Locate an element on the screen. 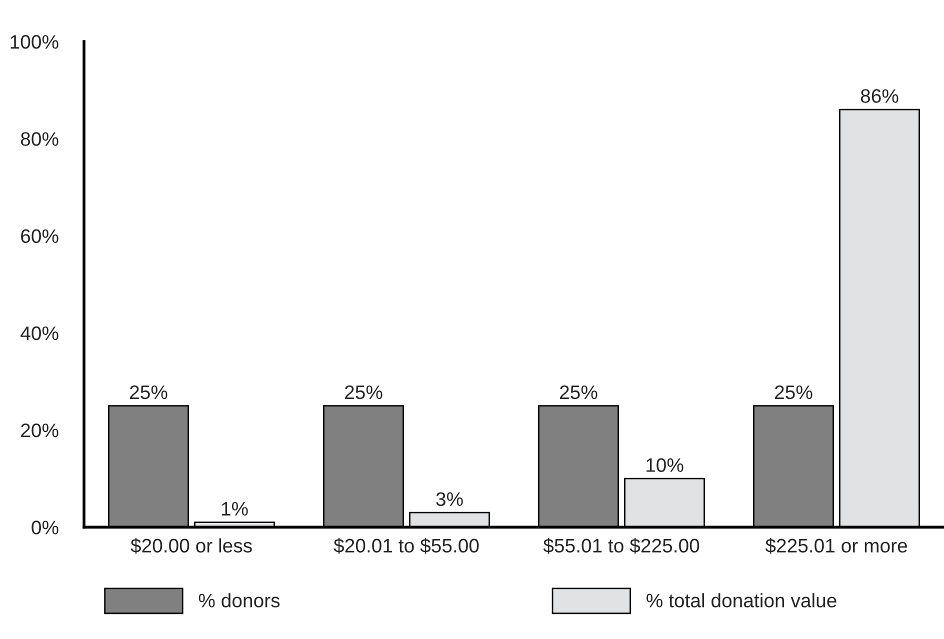 The height and width of the screenshot is (639, 944). x-tick-label: $225.01 or more is located at coordinates (836, 546).